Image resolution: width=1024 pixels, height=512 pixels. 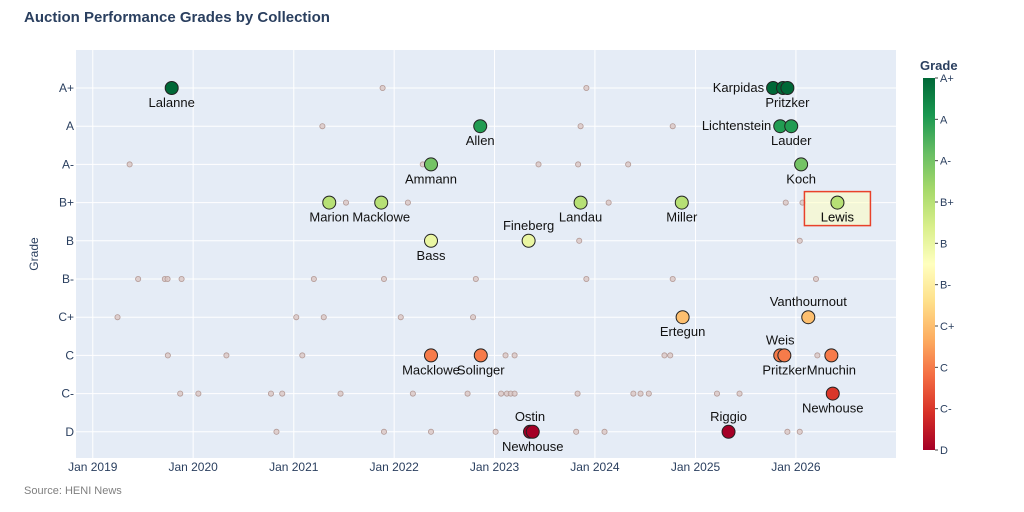 I want to click on x-tick-label: Jan 2023, so click(x=495, y=467).